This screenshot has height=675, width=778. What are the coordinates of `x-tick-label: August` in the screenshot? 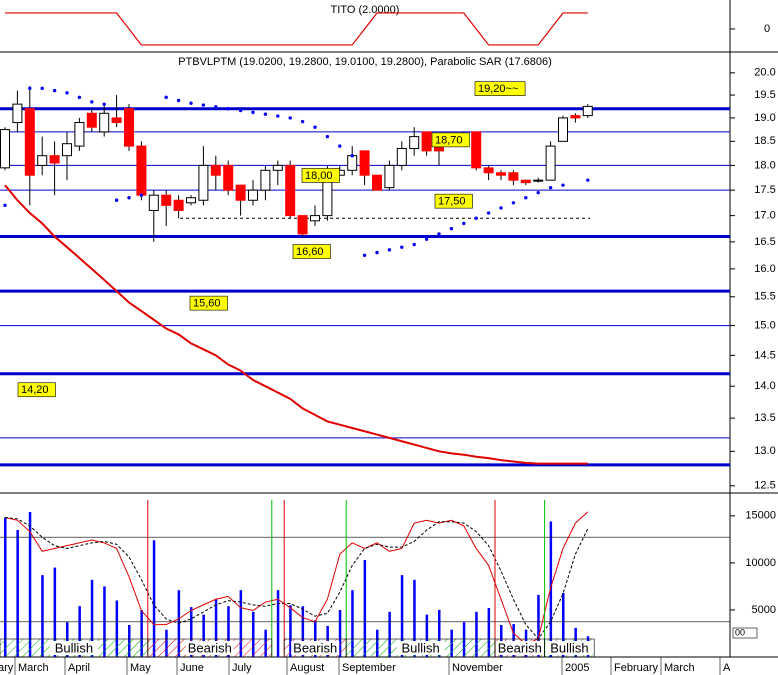 It's located at (307, 668).